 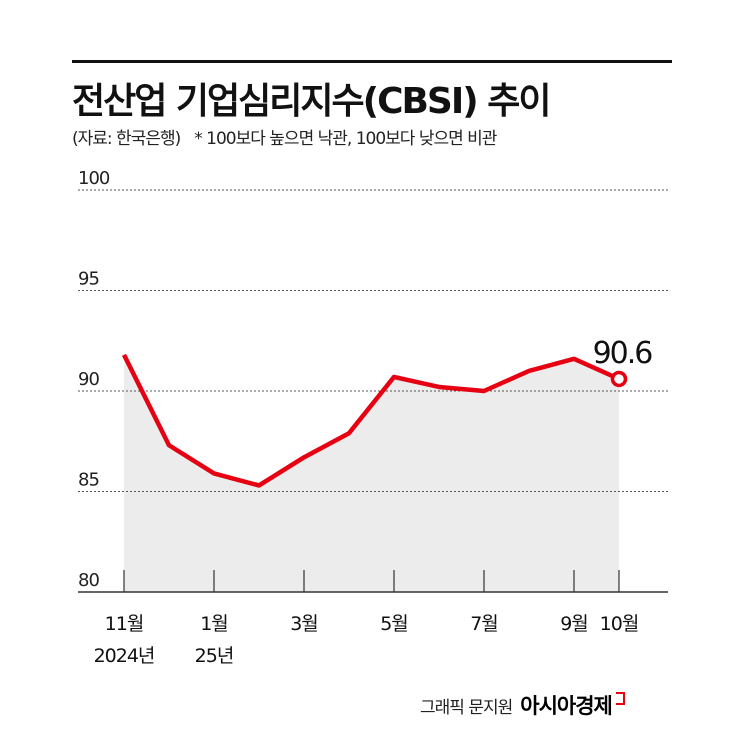 What do you see at coordinates (88, 480) in the screenshot?
I see `y-tick-label: 85` at bounding box center [88, 480].